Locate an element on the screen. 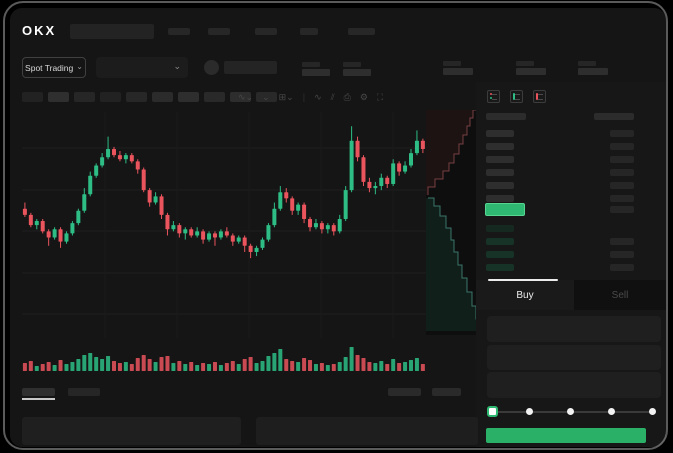 This screenshot has height=453, width=673. tab-buy: Buy is located at coordinates (525, 295).